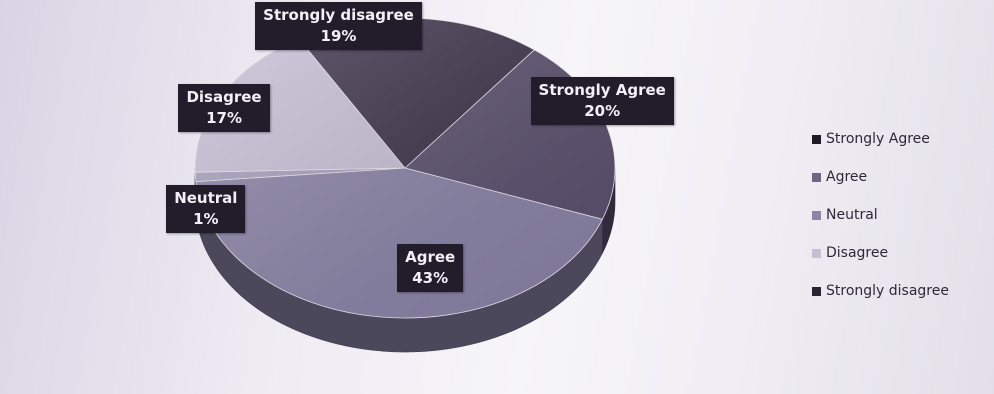  I want to click on data-label-strongly-disagree: Strongly disagree 19%, so click(338, 26).